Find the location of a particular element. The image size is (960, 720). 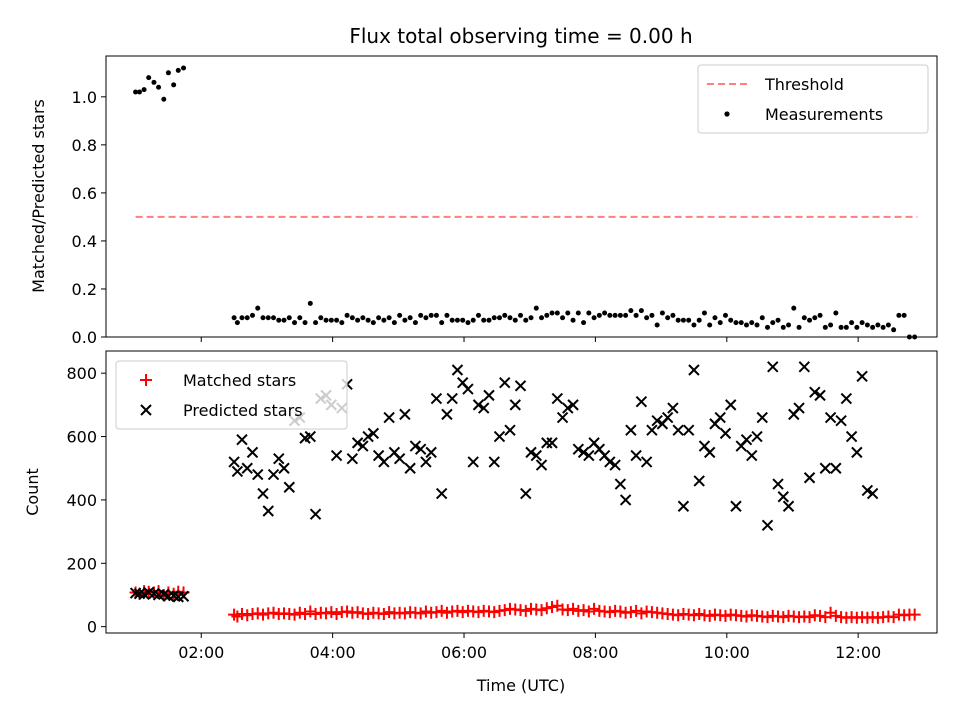

x-tick-label: 12:00 is located at coordinates (858, 652).